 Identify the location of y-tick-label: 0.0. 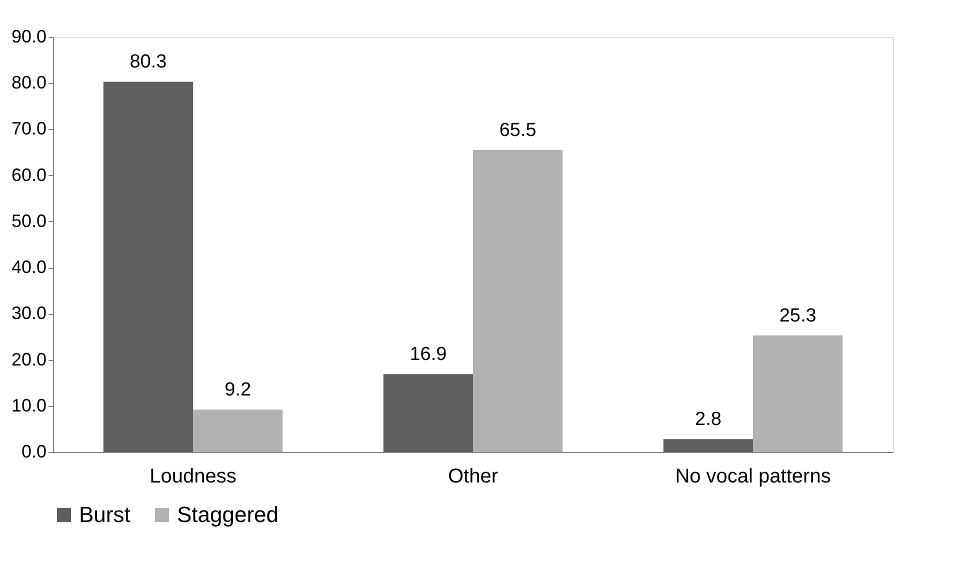
(33, 452).